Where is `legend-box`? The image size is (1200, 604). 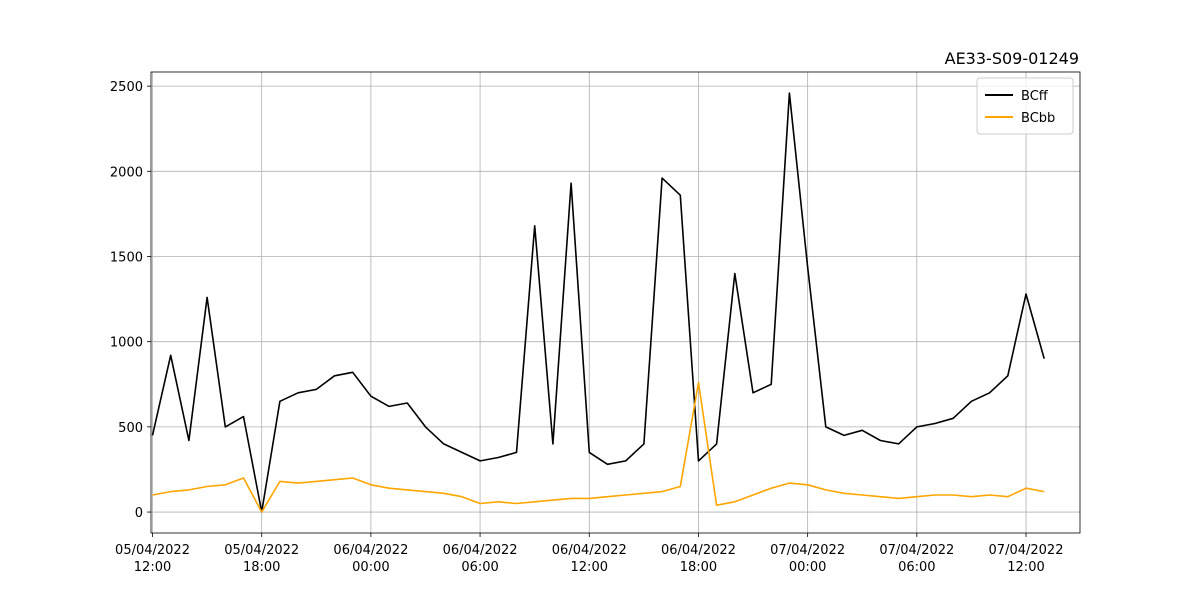 legend-box is located at coordinates (1025, 106).